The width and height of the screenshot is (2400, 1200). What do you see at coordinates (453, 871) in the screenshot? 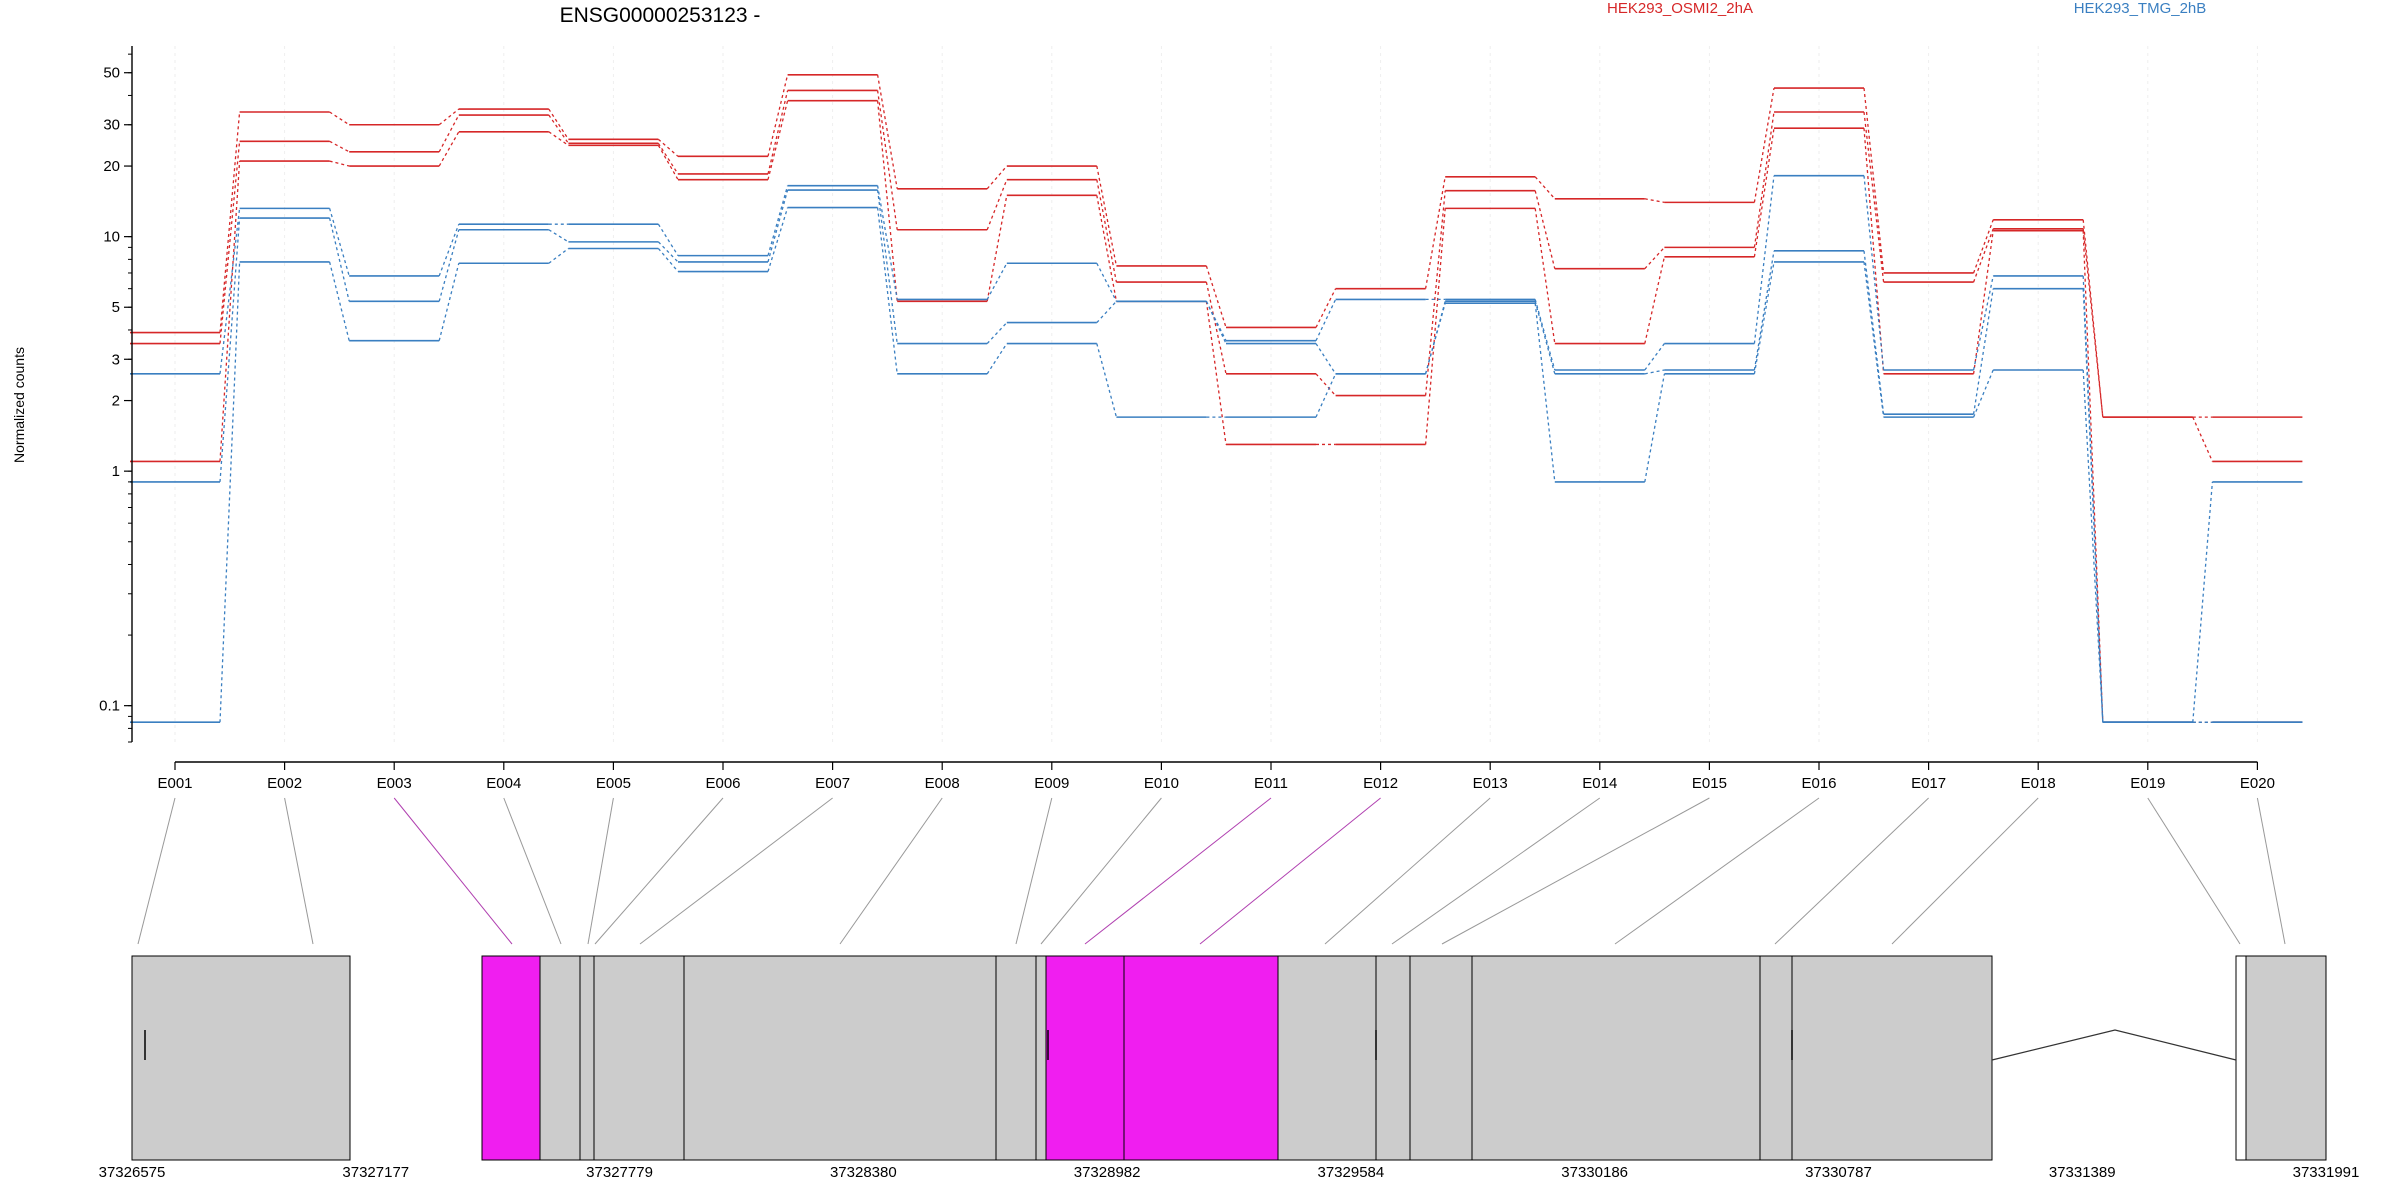
I see `connector-E003` at bounding box center [453, 871].